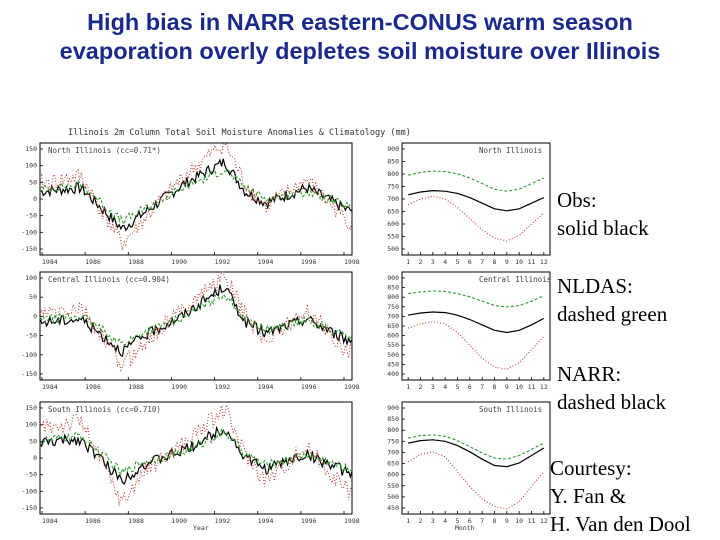 This screenshot has width=720, height=540. I want to click on x-tick-label: 7, so click(482, 387).